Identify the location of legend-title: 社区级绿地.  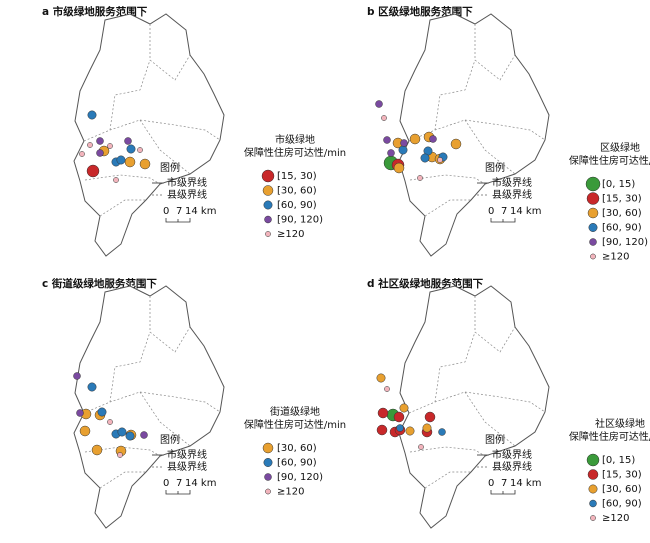
(620, 423).